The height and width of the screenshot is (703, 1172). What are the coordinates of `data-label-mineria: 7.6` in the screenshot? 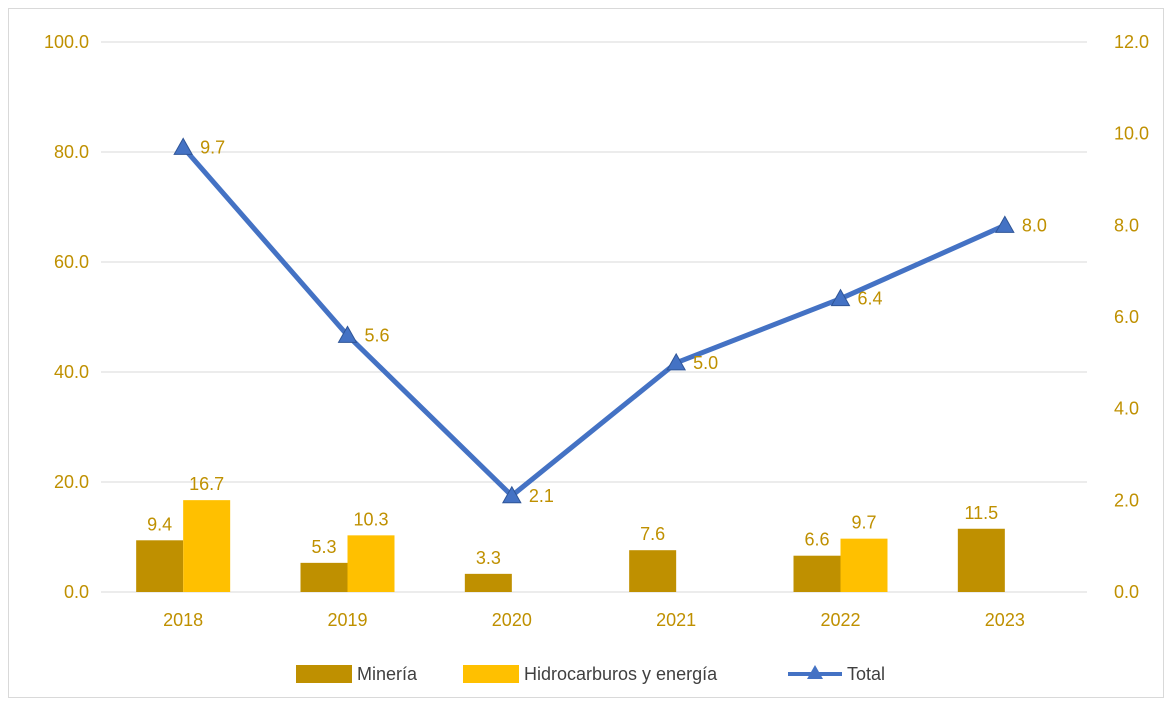 It's located at (652, 534).